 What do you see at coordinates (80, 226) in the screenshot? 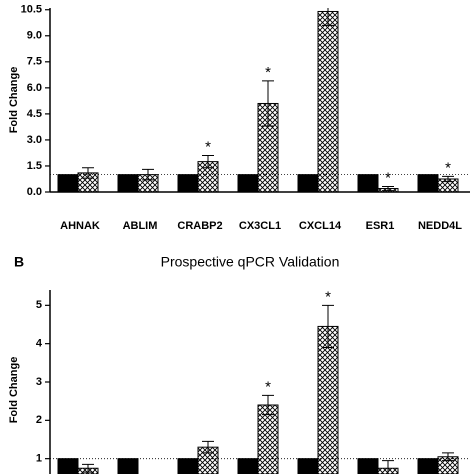
I see `x-tick-label: AHNAK` at bounding box center [80, 226].